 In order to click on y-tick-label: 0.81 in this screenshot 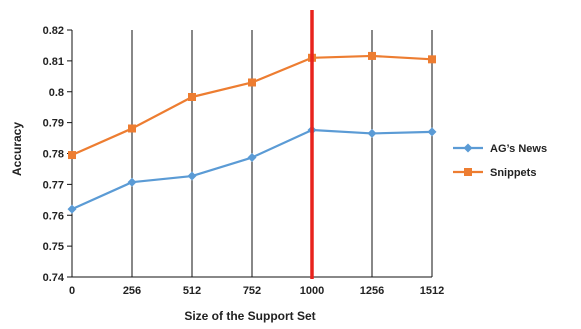, I will do `click(53, 62)`.